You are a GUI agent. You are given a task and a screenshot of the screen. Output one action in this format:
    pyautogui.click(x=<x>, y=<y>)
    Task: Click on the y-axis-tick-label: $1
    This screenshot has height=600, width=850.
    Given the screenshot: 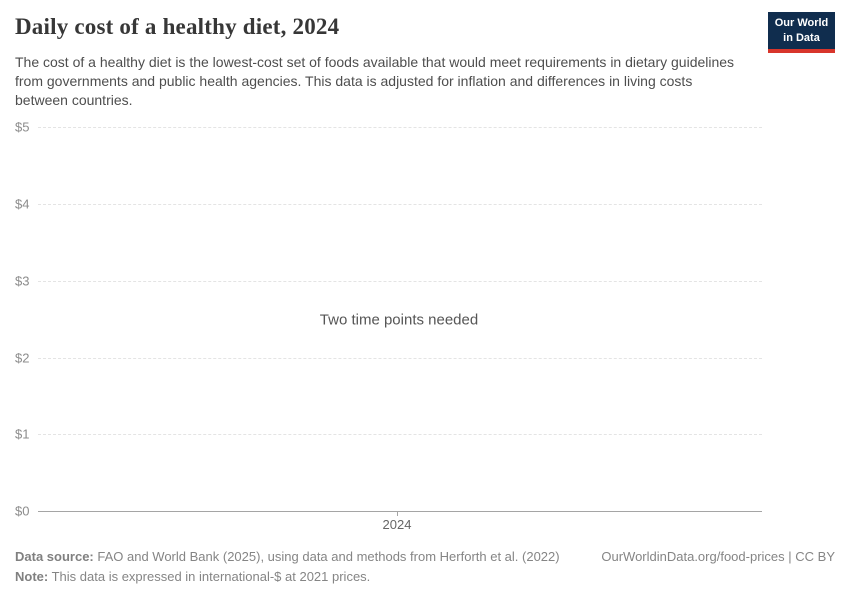 What is the action you would take?
    pyautogui.click(x=22, y=434)
    